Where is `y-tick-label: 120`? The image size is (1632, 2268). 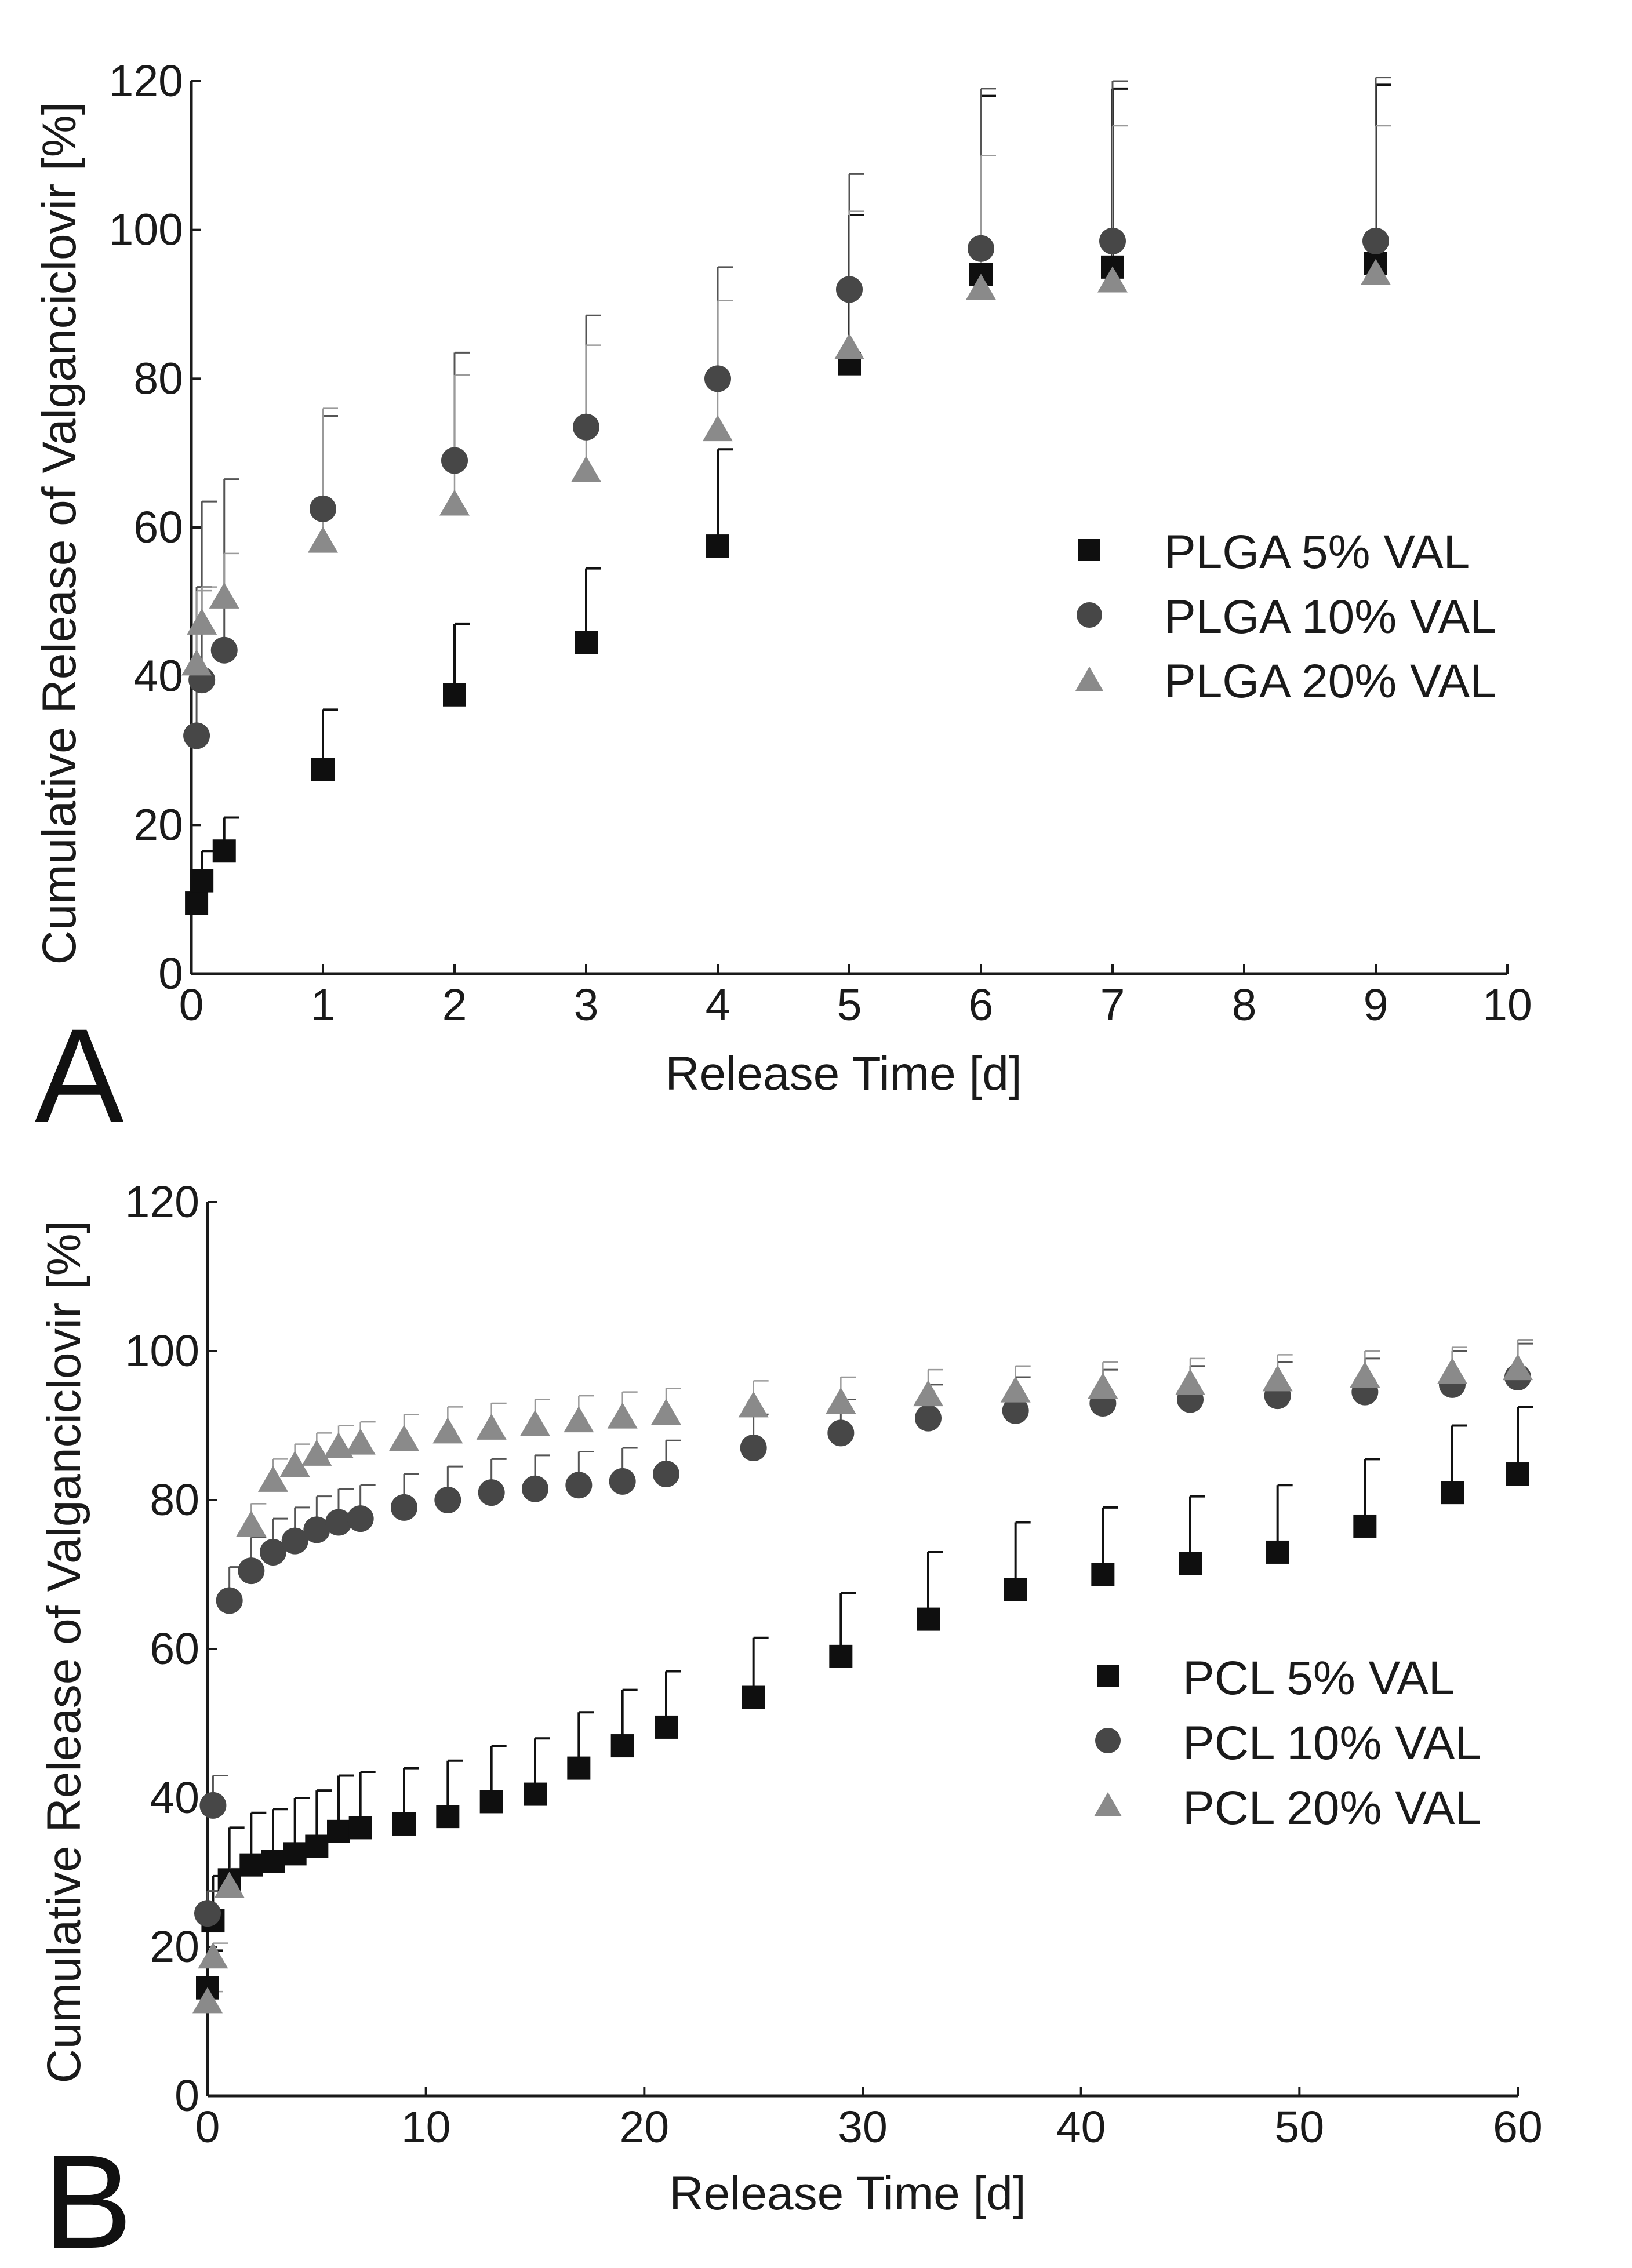 y-tick-label: 120 is located at coordinates (162, 1202).